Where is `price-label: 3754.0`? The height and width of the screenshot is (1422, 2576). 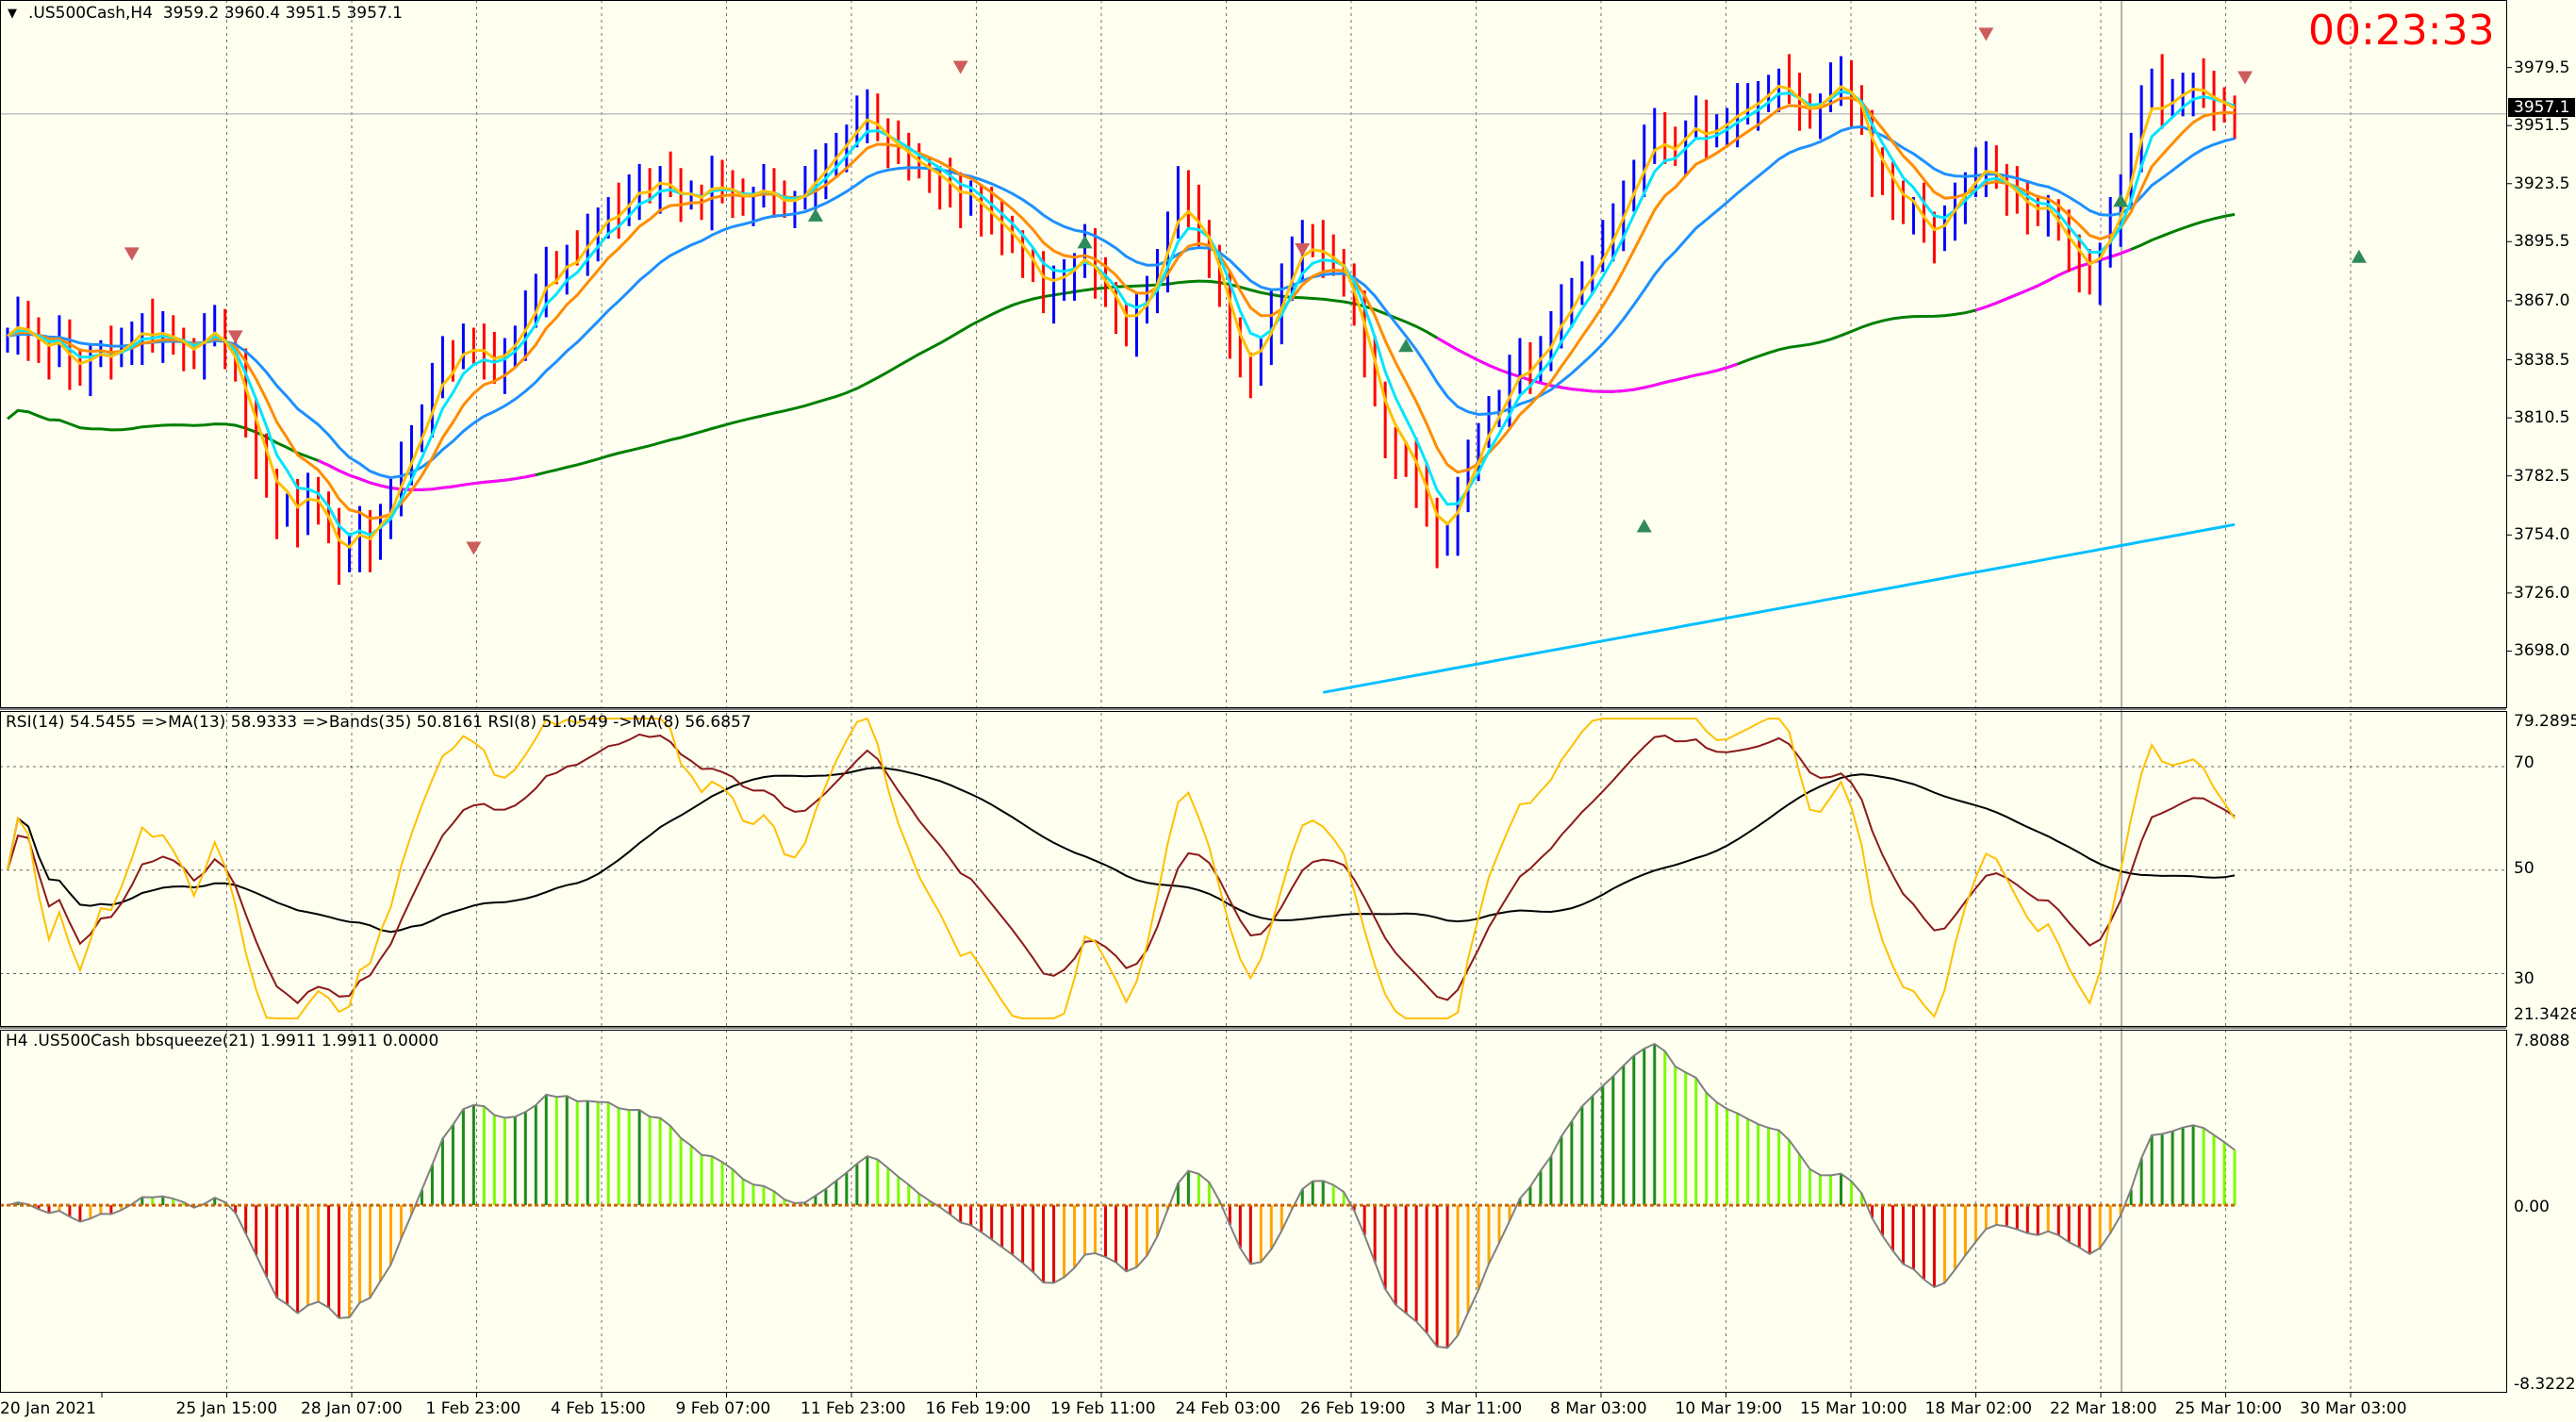 price-label: 3754.0 is located at coordinates (2542, 535).